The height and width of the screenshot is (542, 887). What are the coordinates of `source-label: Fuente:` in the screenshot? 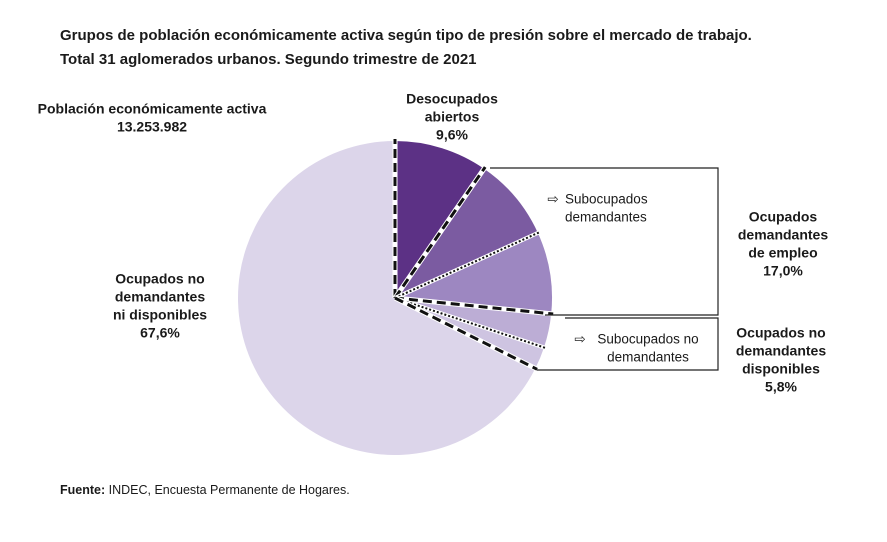 It's located at (82, 490).